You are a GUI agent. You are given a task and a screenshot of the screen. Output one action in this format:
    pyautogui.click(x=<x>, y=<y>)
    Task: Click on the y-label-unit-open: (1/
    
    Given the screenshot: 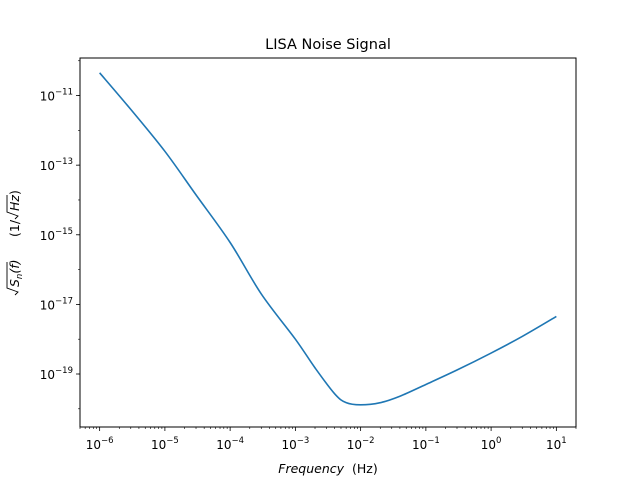 What is the action you would take?
    pyautogui.click(x=14, y=228)
    